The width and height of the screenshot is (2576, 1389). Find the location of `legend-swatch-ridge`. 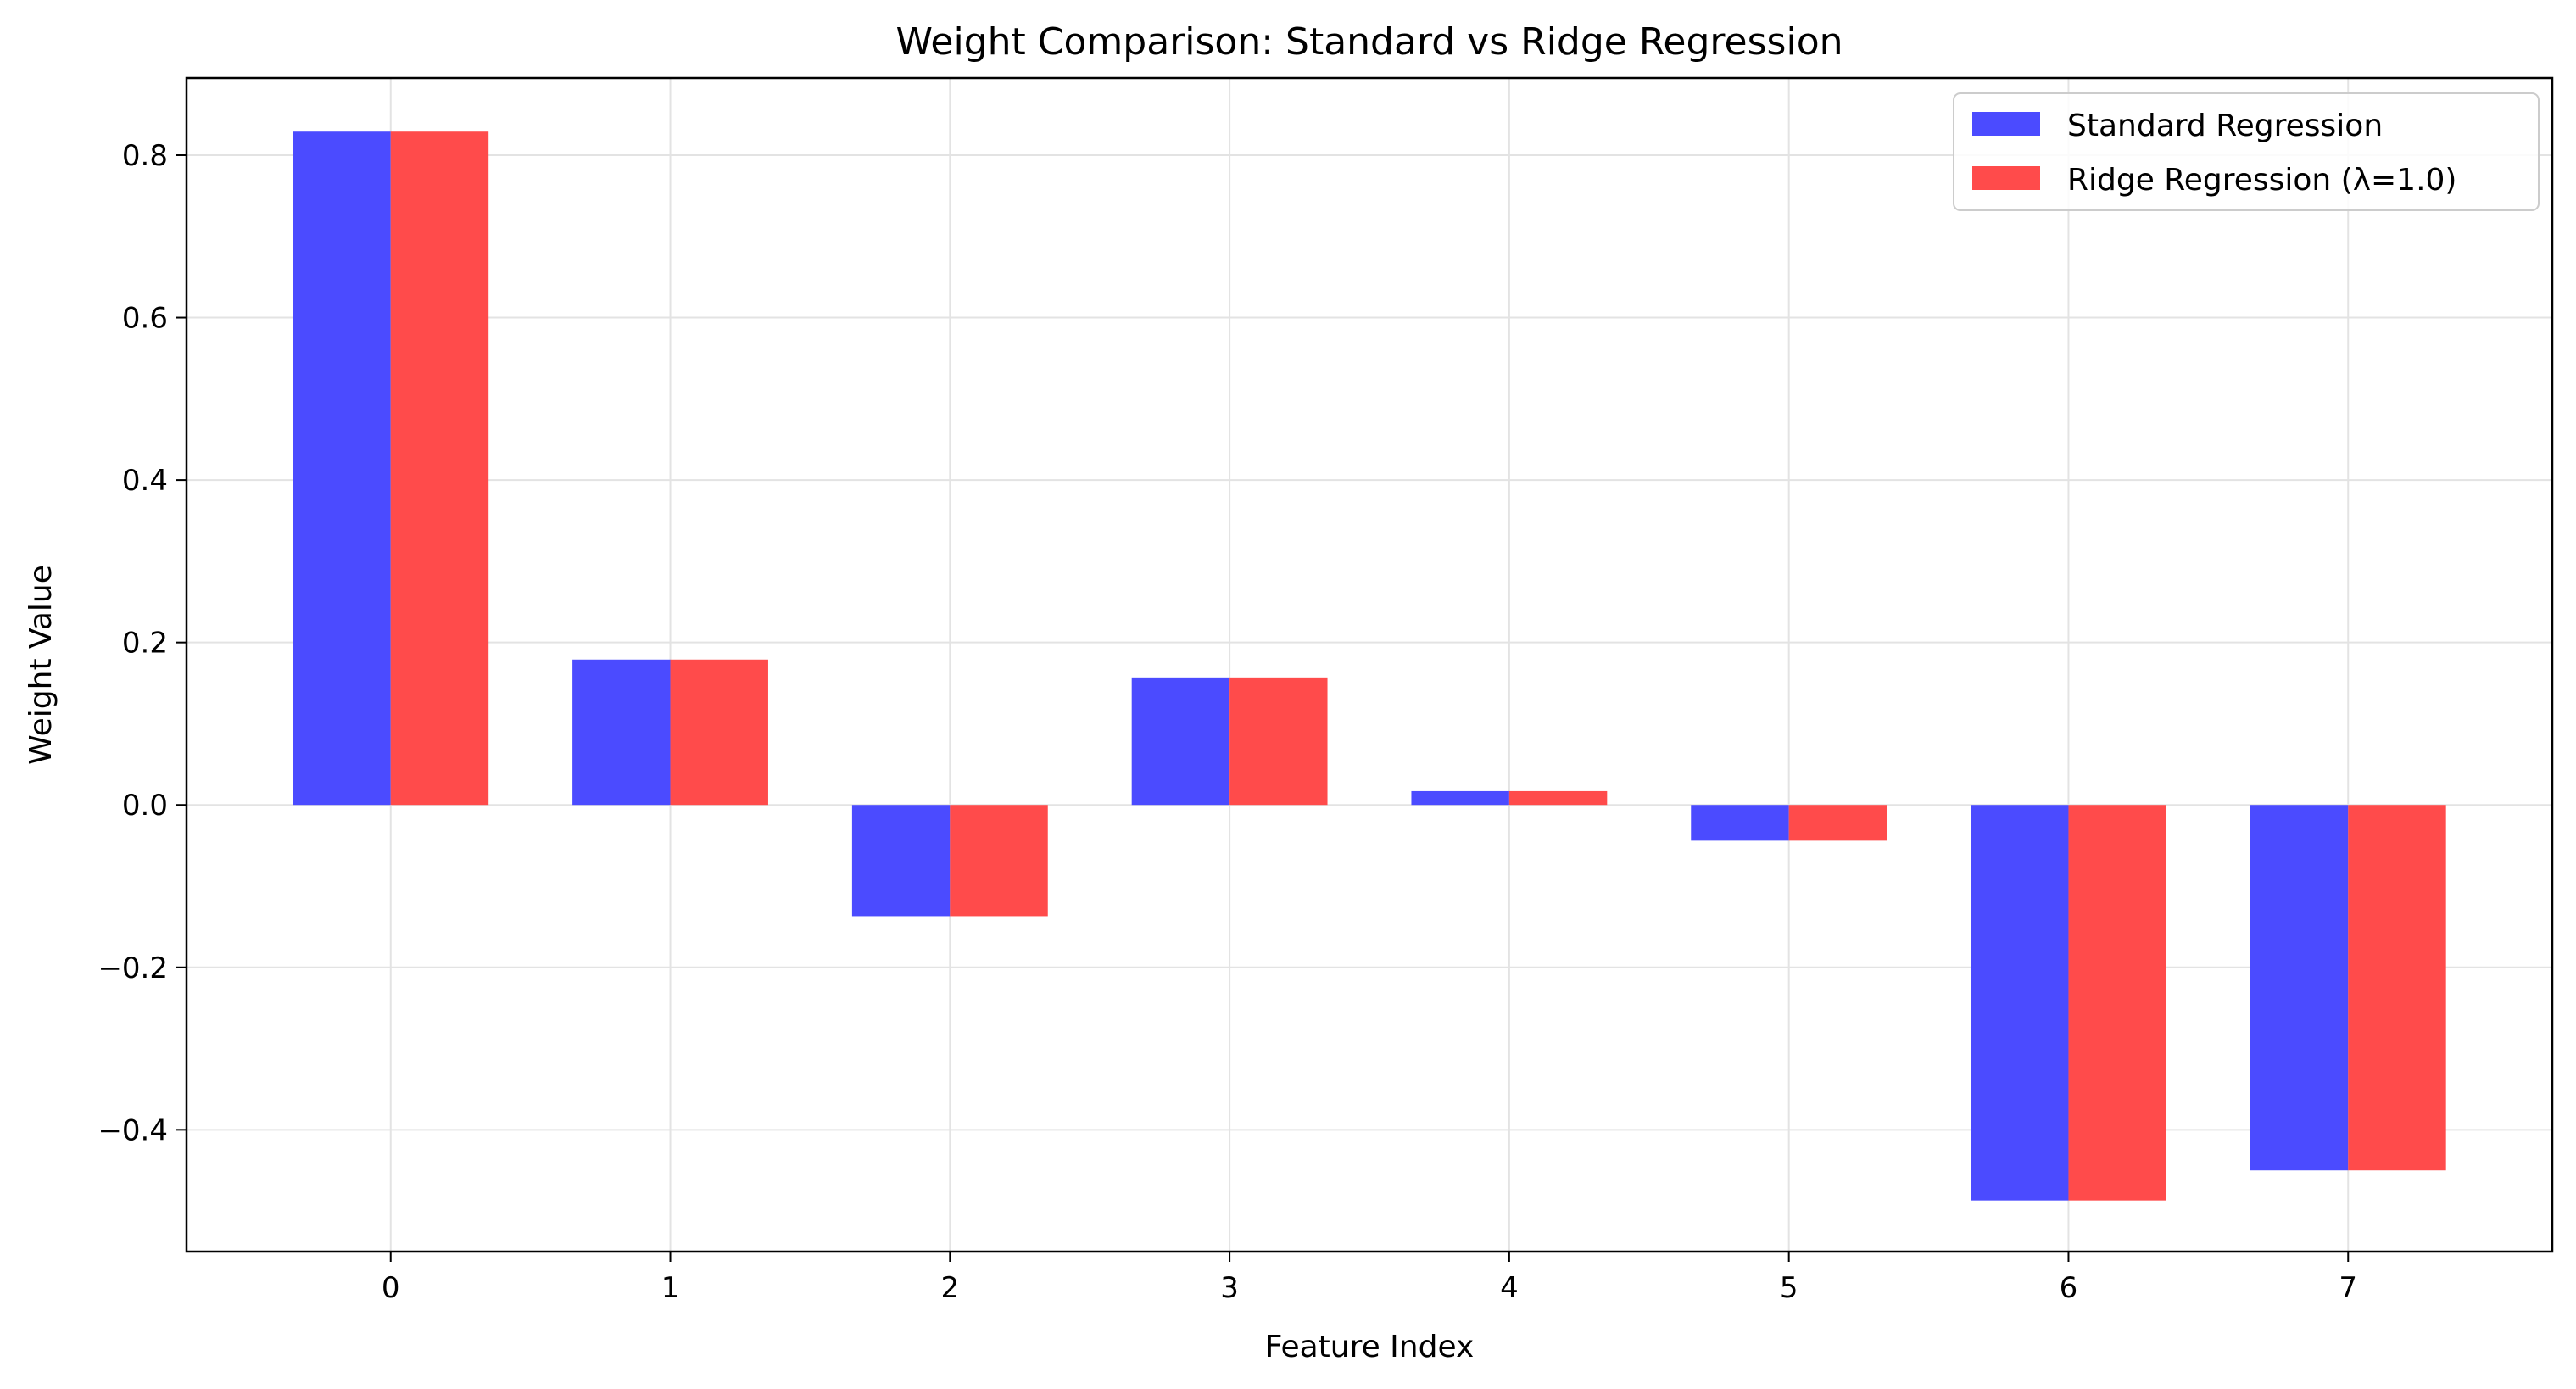

legend-swatch-ridge is located at coordinates (2006, 178).